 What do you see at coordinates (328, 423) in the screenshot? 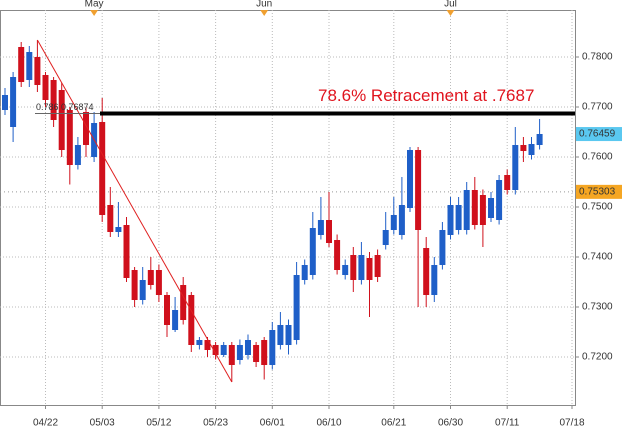
I see `x-tick-label: 06/10` at bounding box center [328, 423].